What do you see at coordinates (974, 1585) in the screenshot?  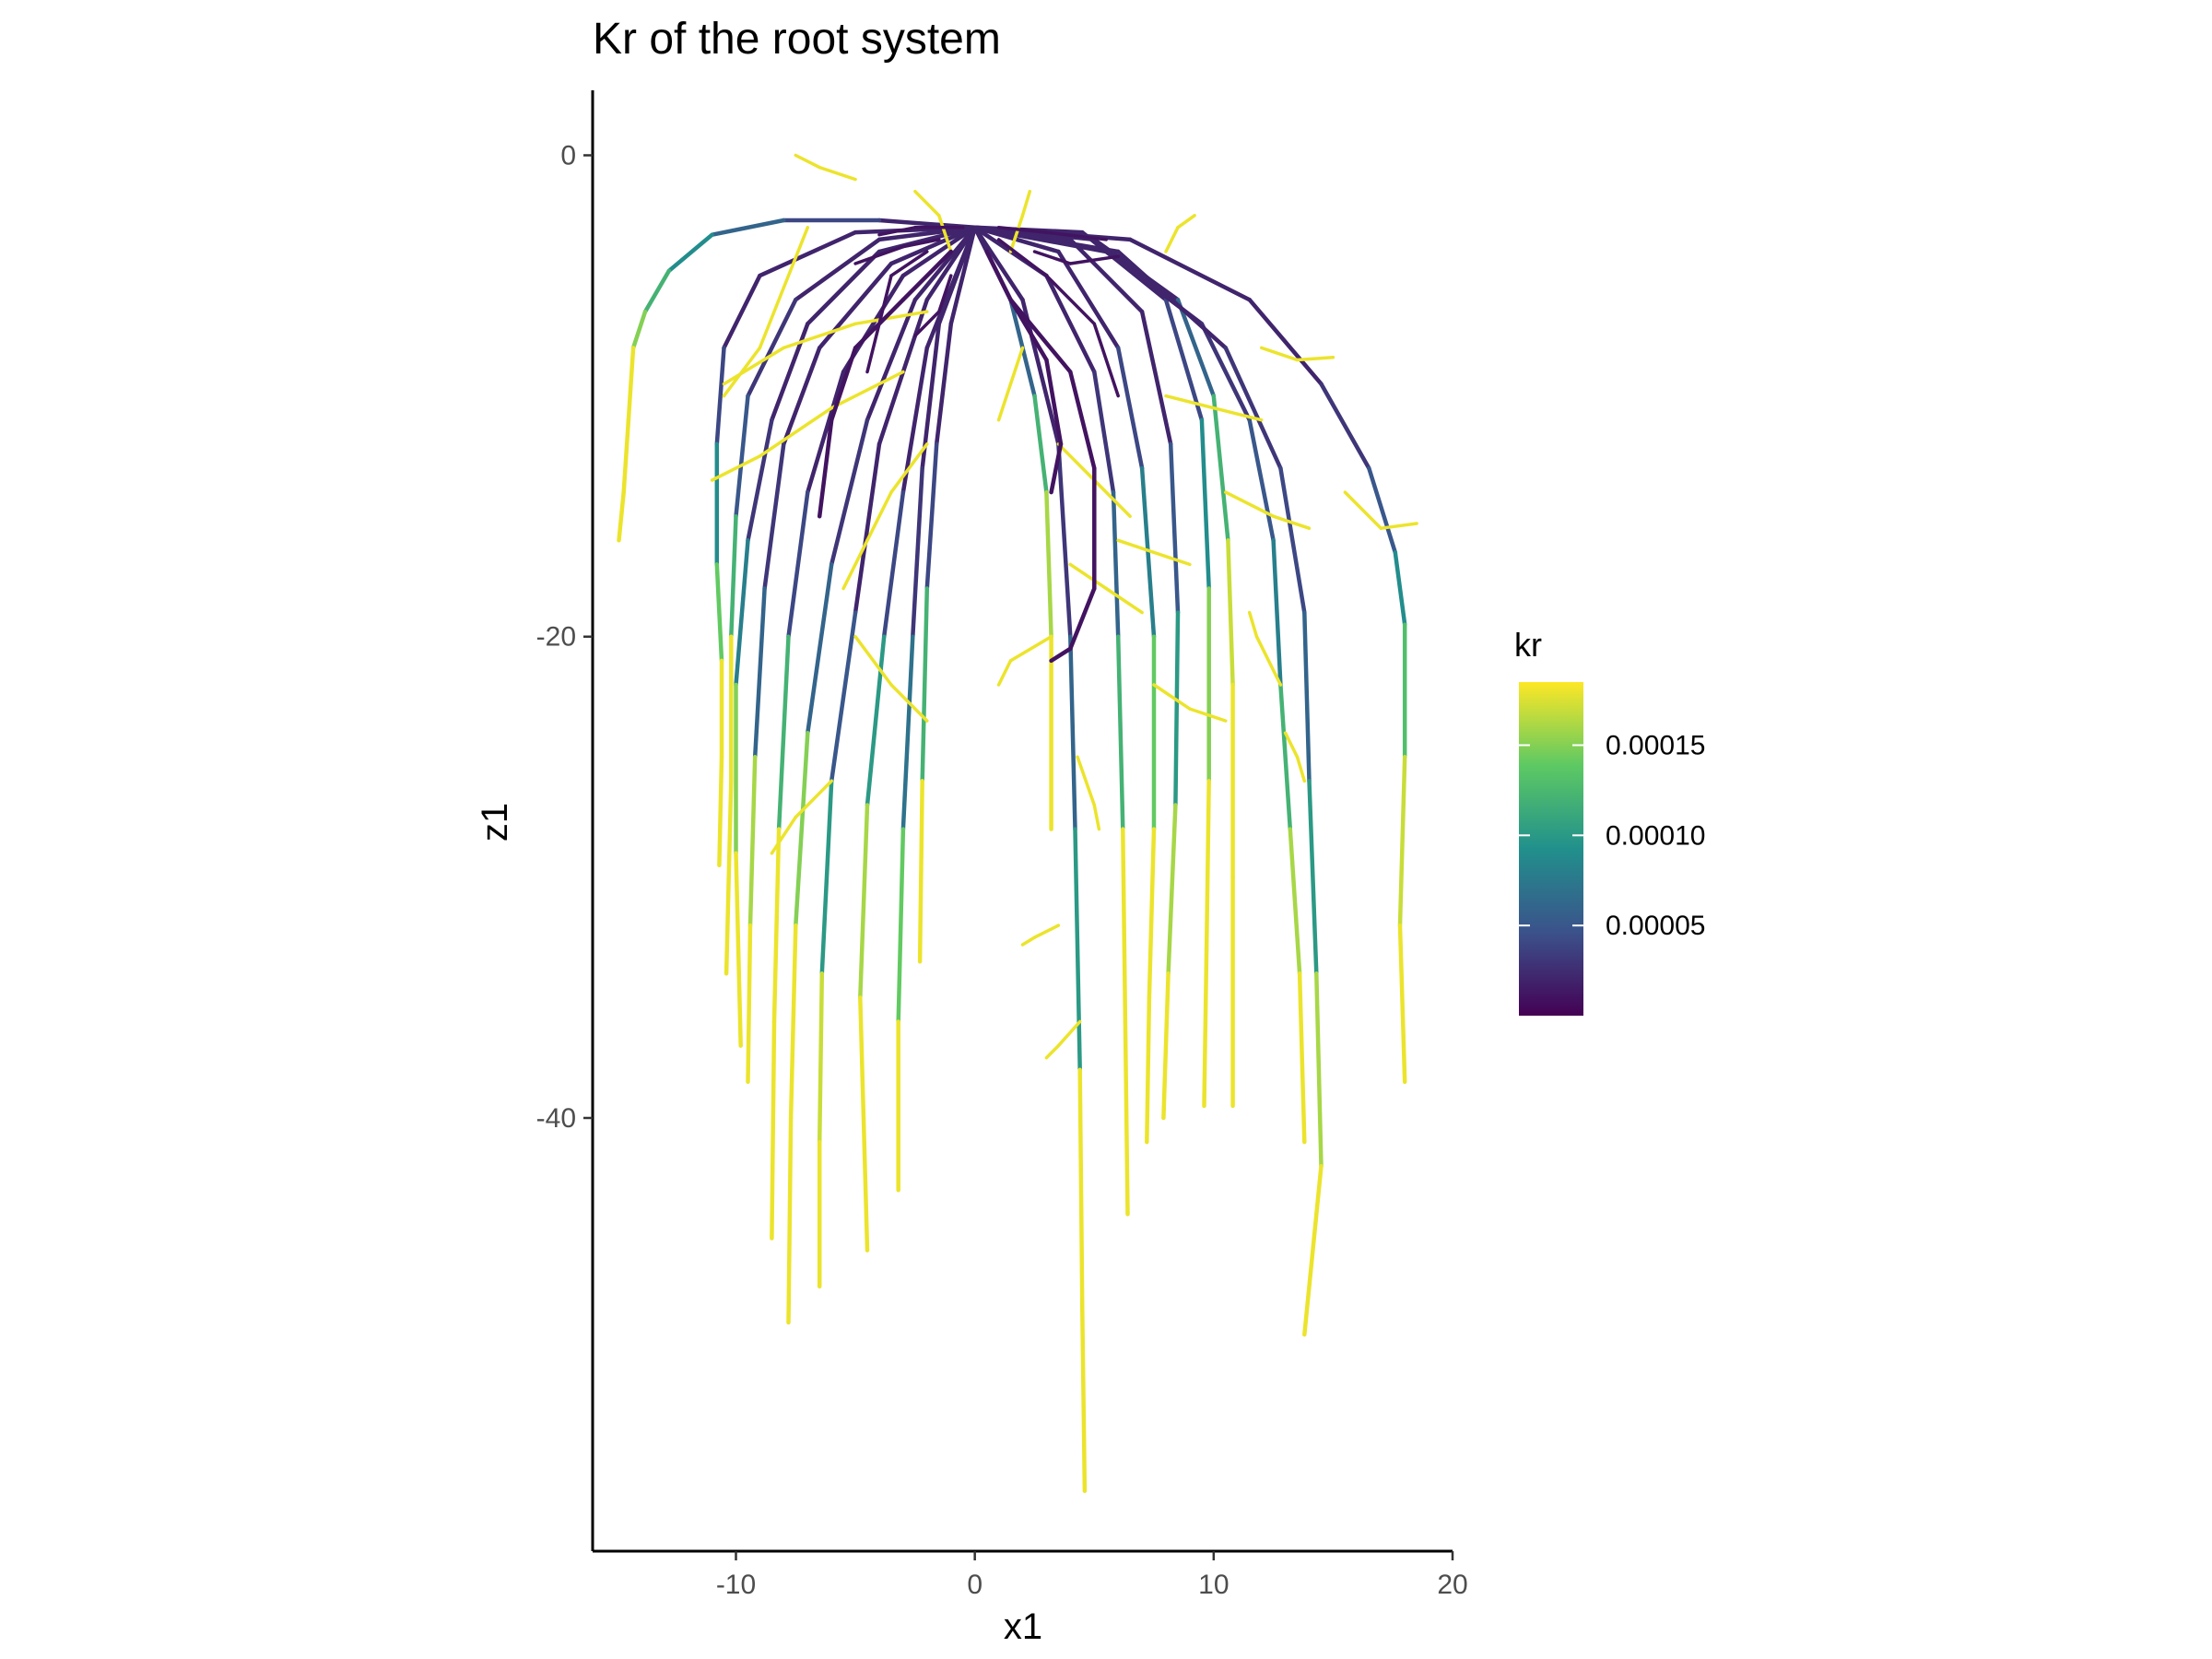 I see `x-tick-label: 0` at bounding box center [974, 1585].